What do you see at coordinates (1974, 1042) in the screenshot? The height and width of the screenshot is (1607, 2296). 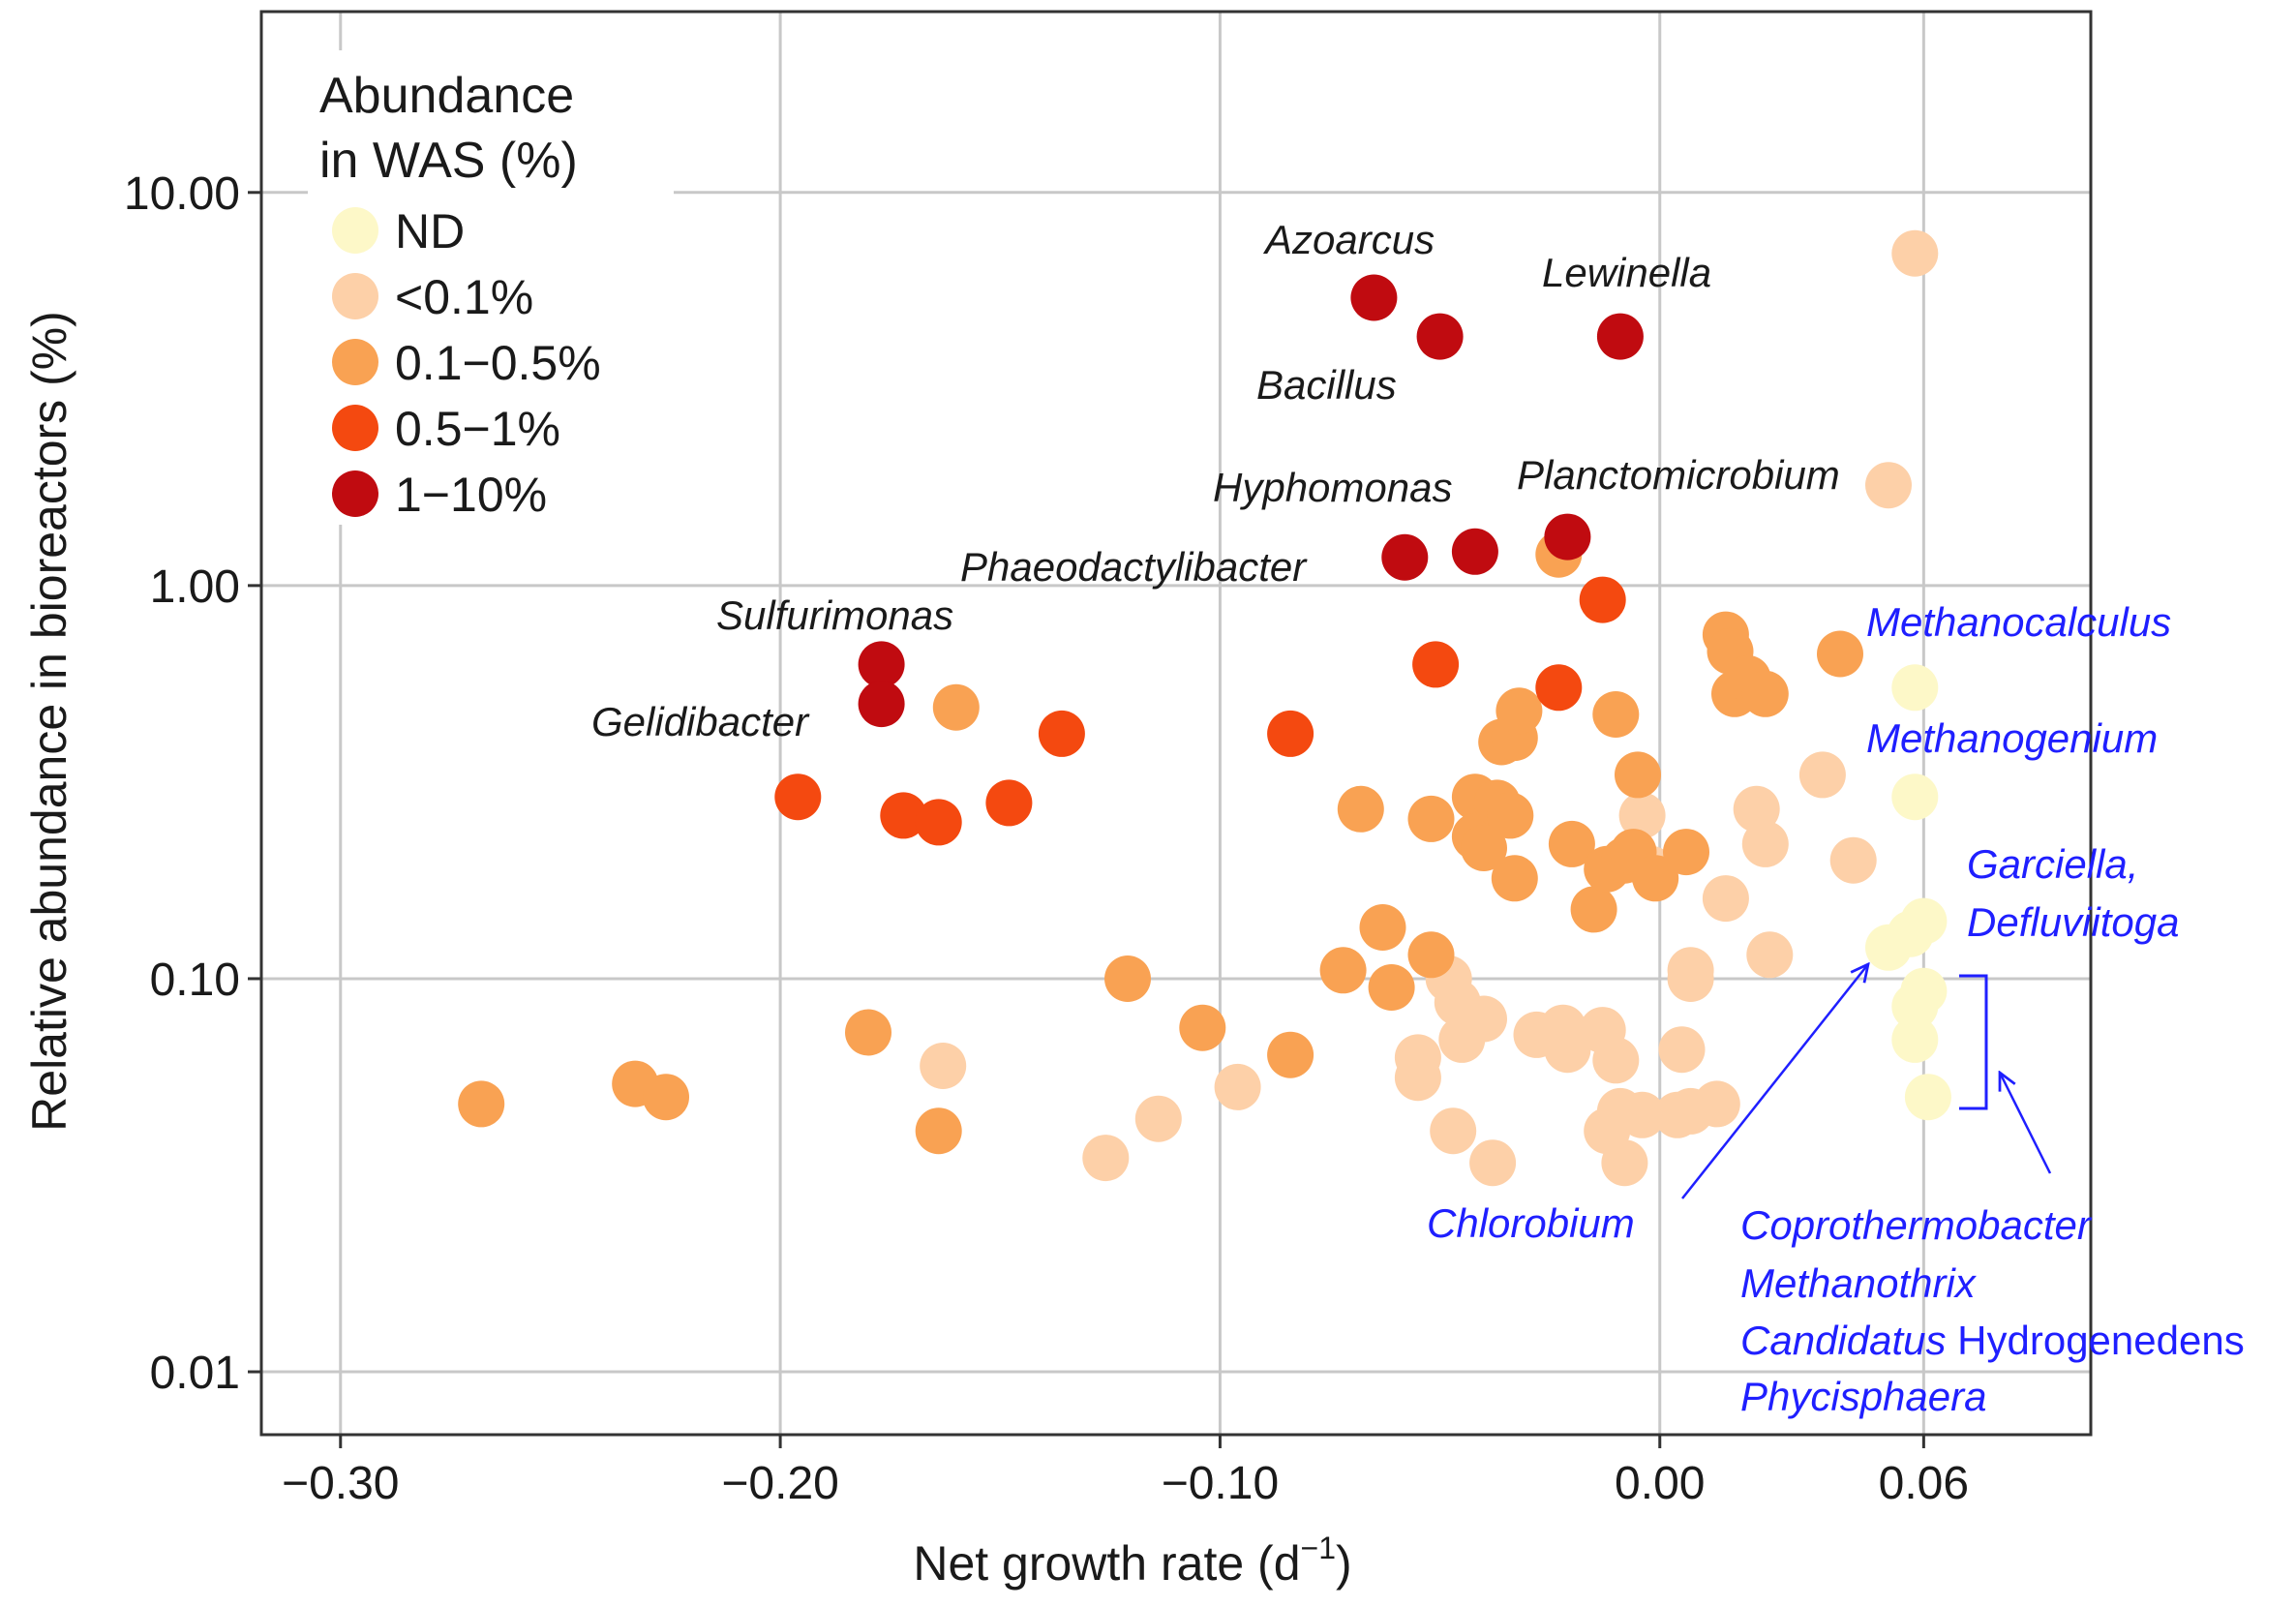 I see `nd-cluster-bracket` at bounding box center [1974, 1042].